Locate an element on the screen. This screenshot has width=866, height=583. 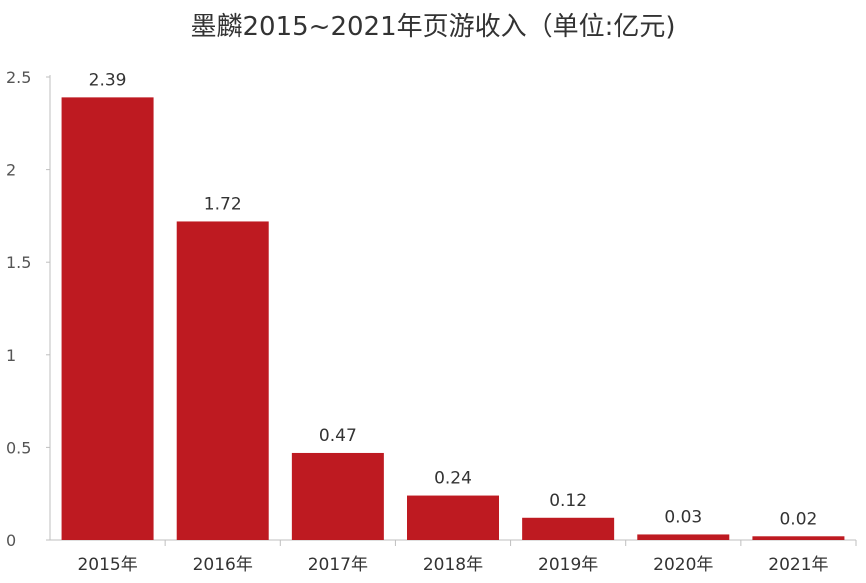
y-tick-label: 1.5 is located at coordinates (18, 262).